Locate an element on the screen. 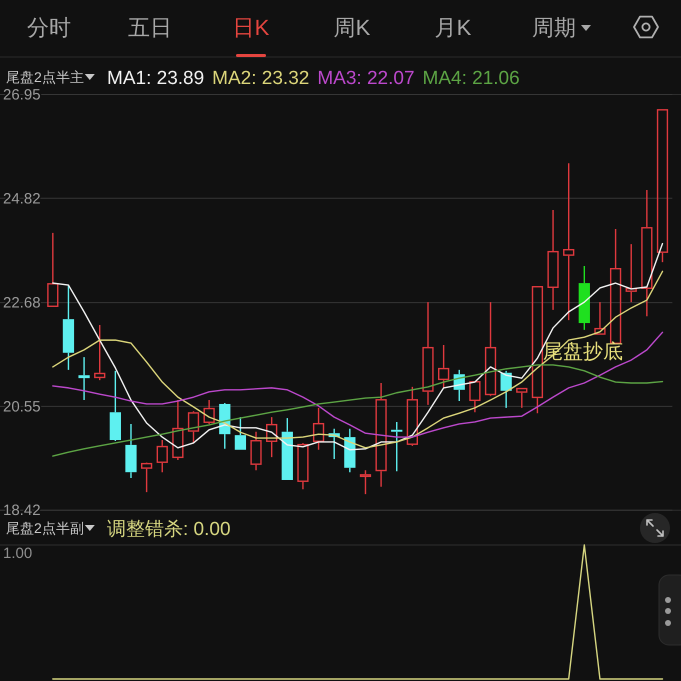 The image size is (681, 681). y-tick-label: 20.55 is located at coordinates (22, 406).